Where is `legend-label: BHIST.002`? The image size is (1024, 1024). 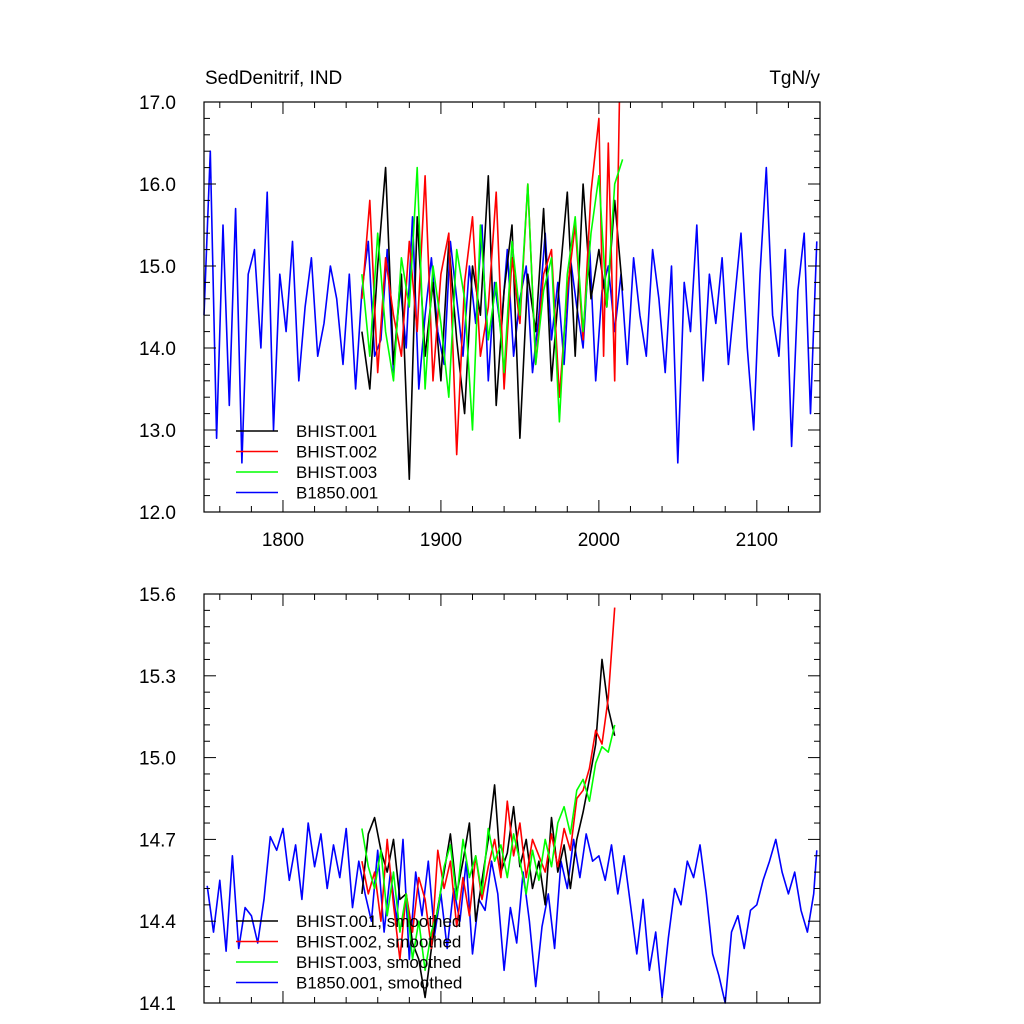 legend-label: BHIST.002 is located at coordinates (336, 452).